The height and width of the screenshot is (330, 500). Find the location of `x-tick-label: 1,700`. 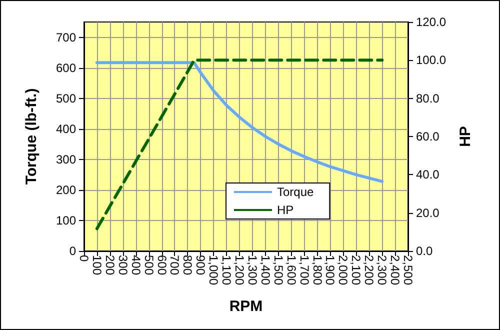

x-tick-label: 1,700 is located at coordinates (304, 270).